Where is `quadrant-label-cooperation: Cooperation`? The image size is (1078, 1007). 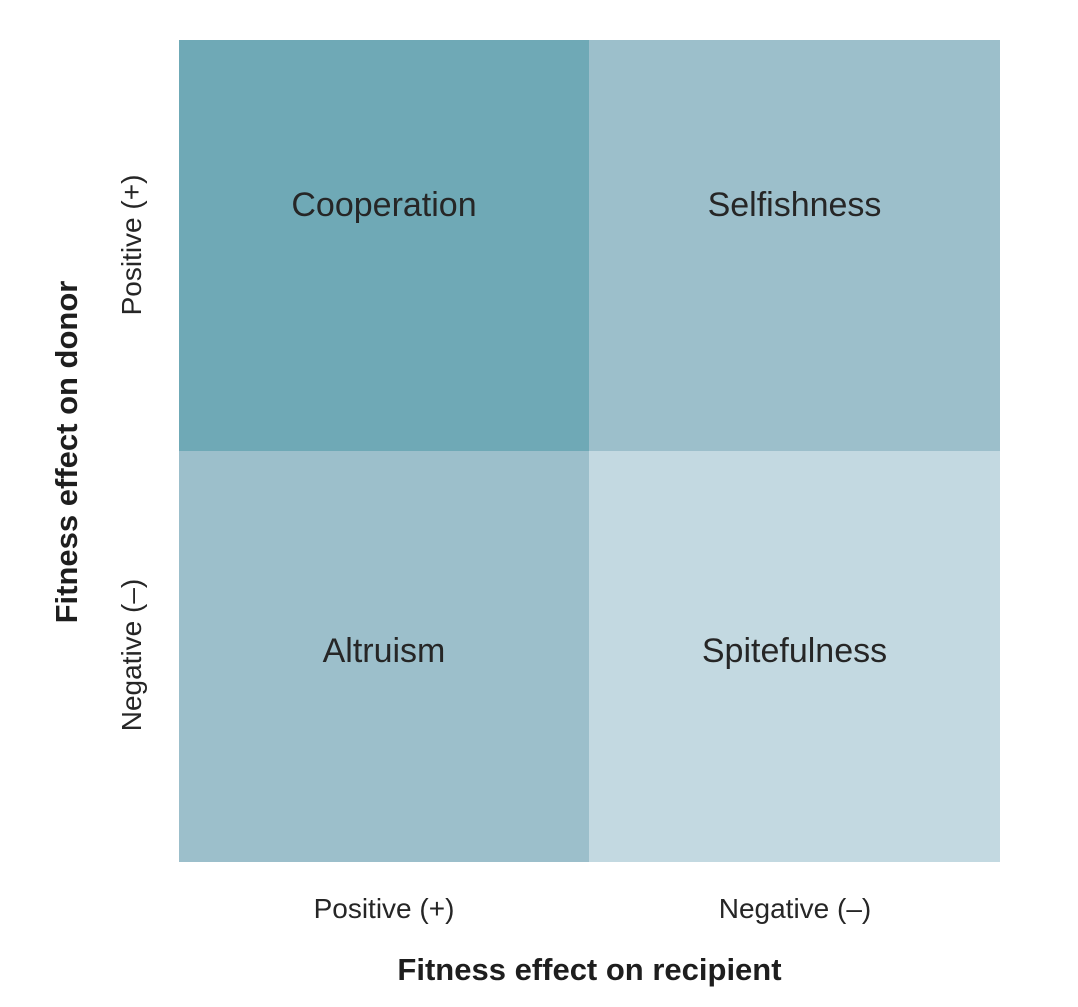 quadrant-label-cooperation: Cooperation is located at coordinates (384, 205).